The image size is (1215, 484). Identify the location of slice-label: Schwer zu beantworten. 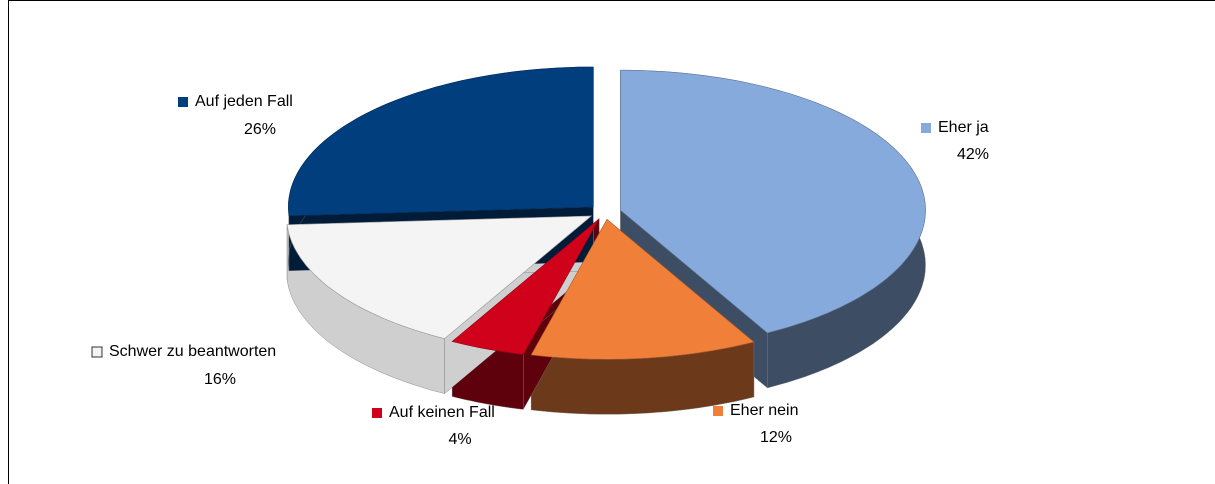
(192, 351).